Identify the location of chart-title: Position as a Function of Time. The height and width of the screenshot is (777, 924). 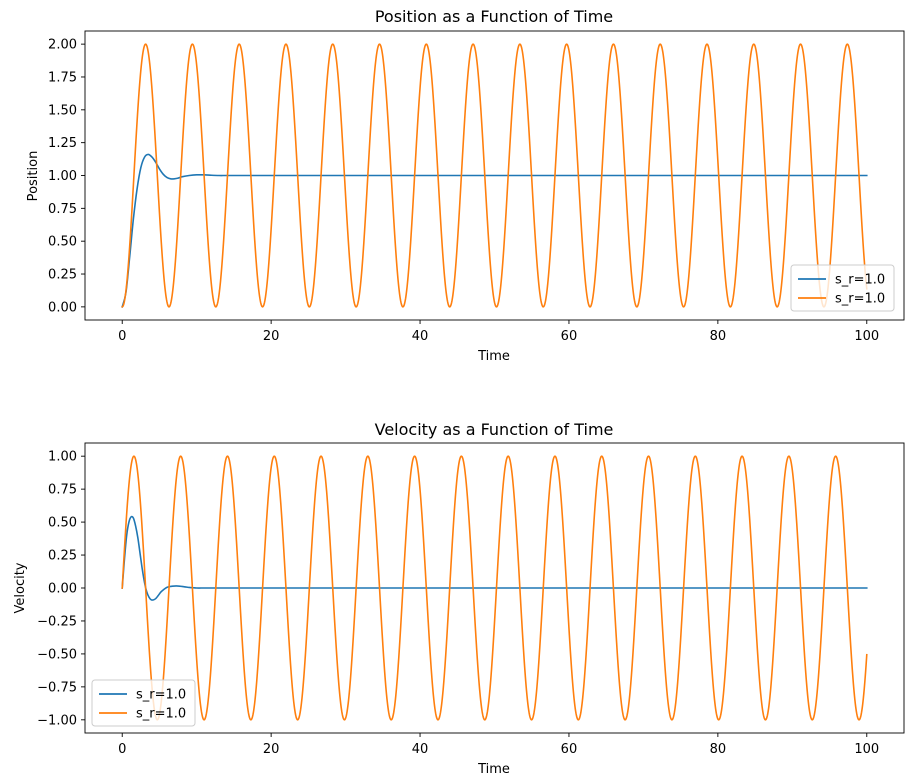
(494, 16).